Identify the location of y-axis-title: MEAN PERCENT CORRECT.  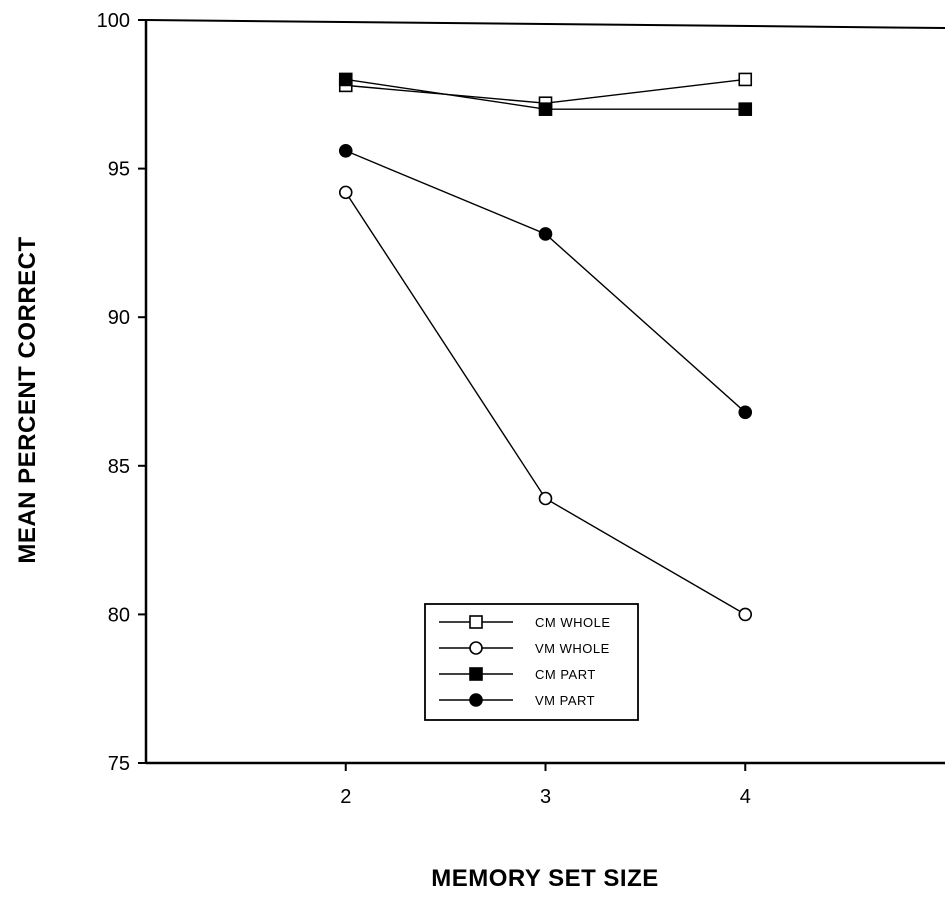
(27, 399).